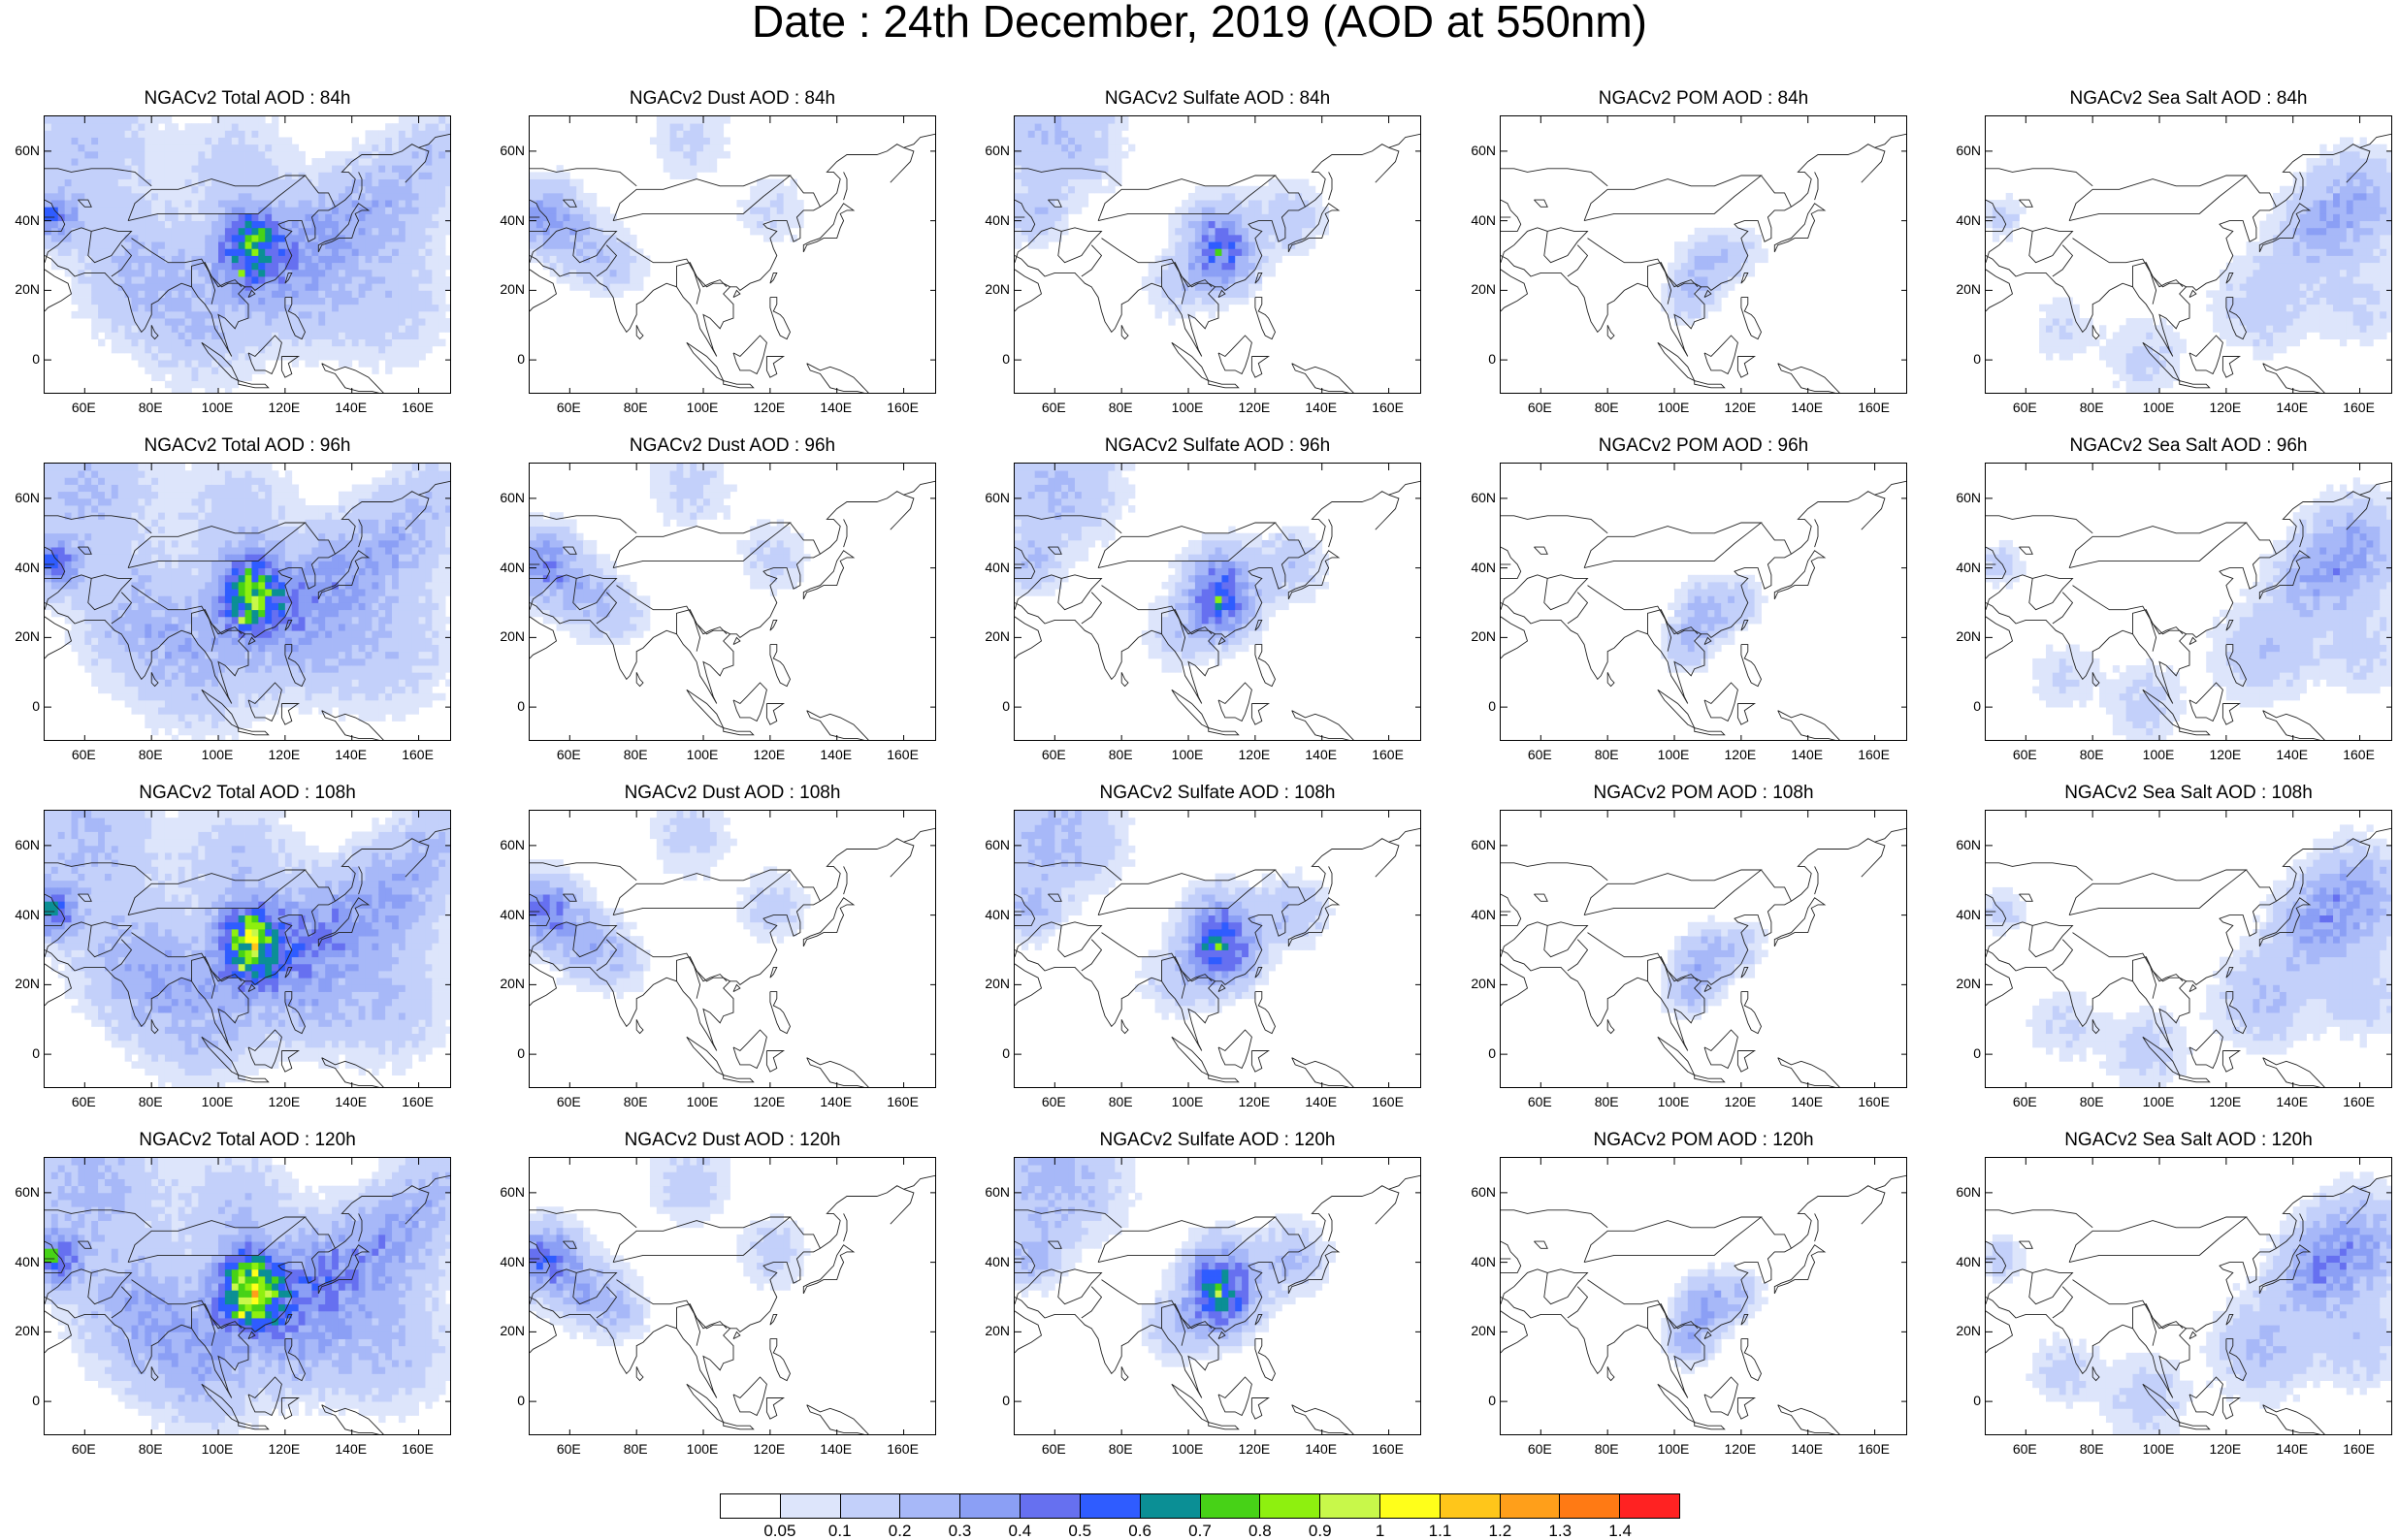  I want to click on panel-title: NGACv2 Total AOD : 84h, so click(248, 99).